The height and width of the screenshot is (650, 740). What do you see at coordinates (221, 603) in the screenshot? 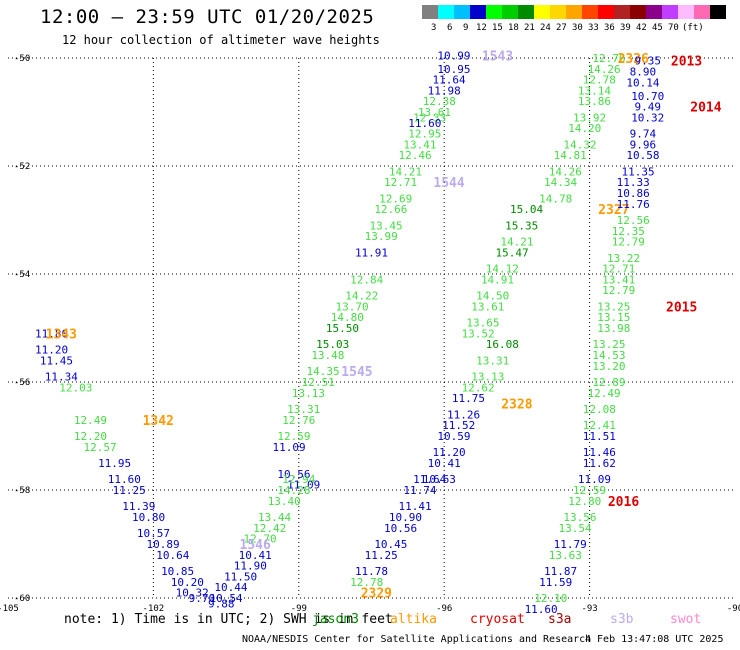
I see `swh-value: 9.88` at bounding box center [221, 603].